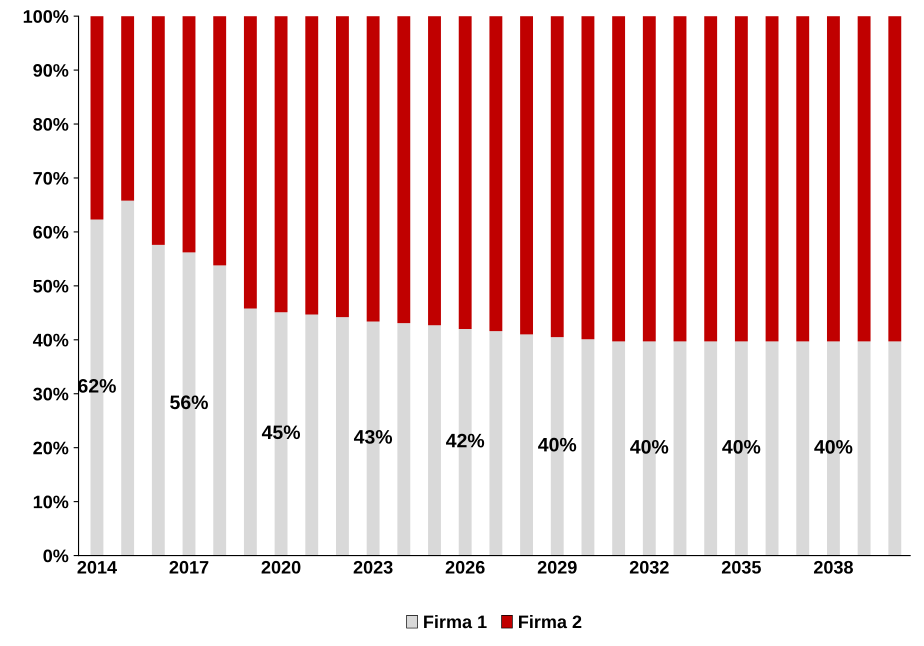 The height and width of the screenshot is (646, 924). I want to click on x-tick-label: 2020, so click(281, 567).